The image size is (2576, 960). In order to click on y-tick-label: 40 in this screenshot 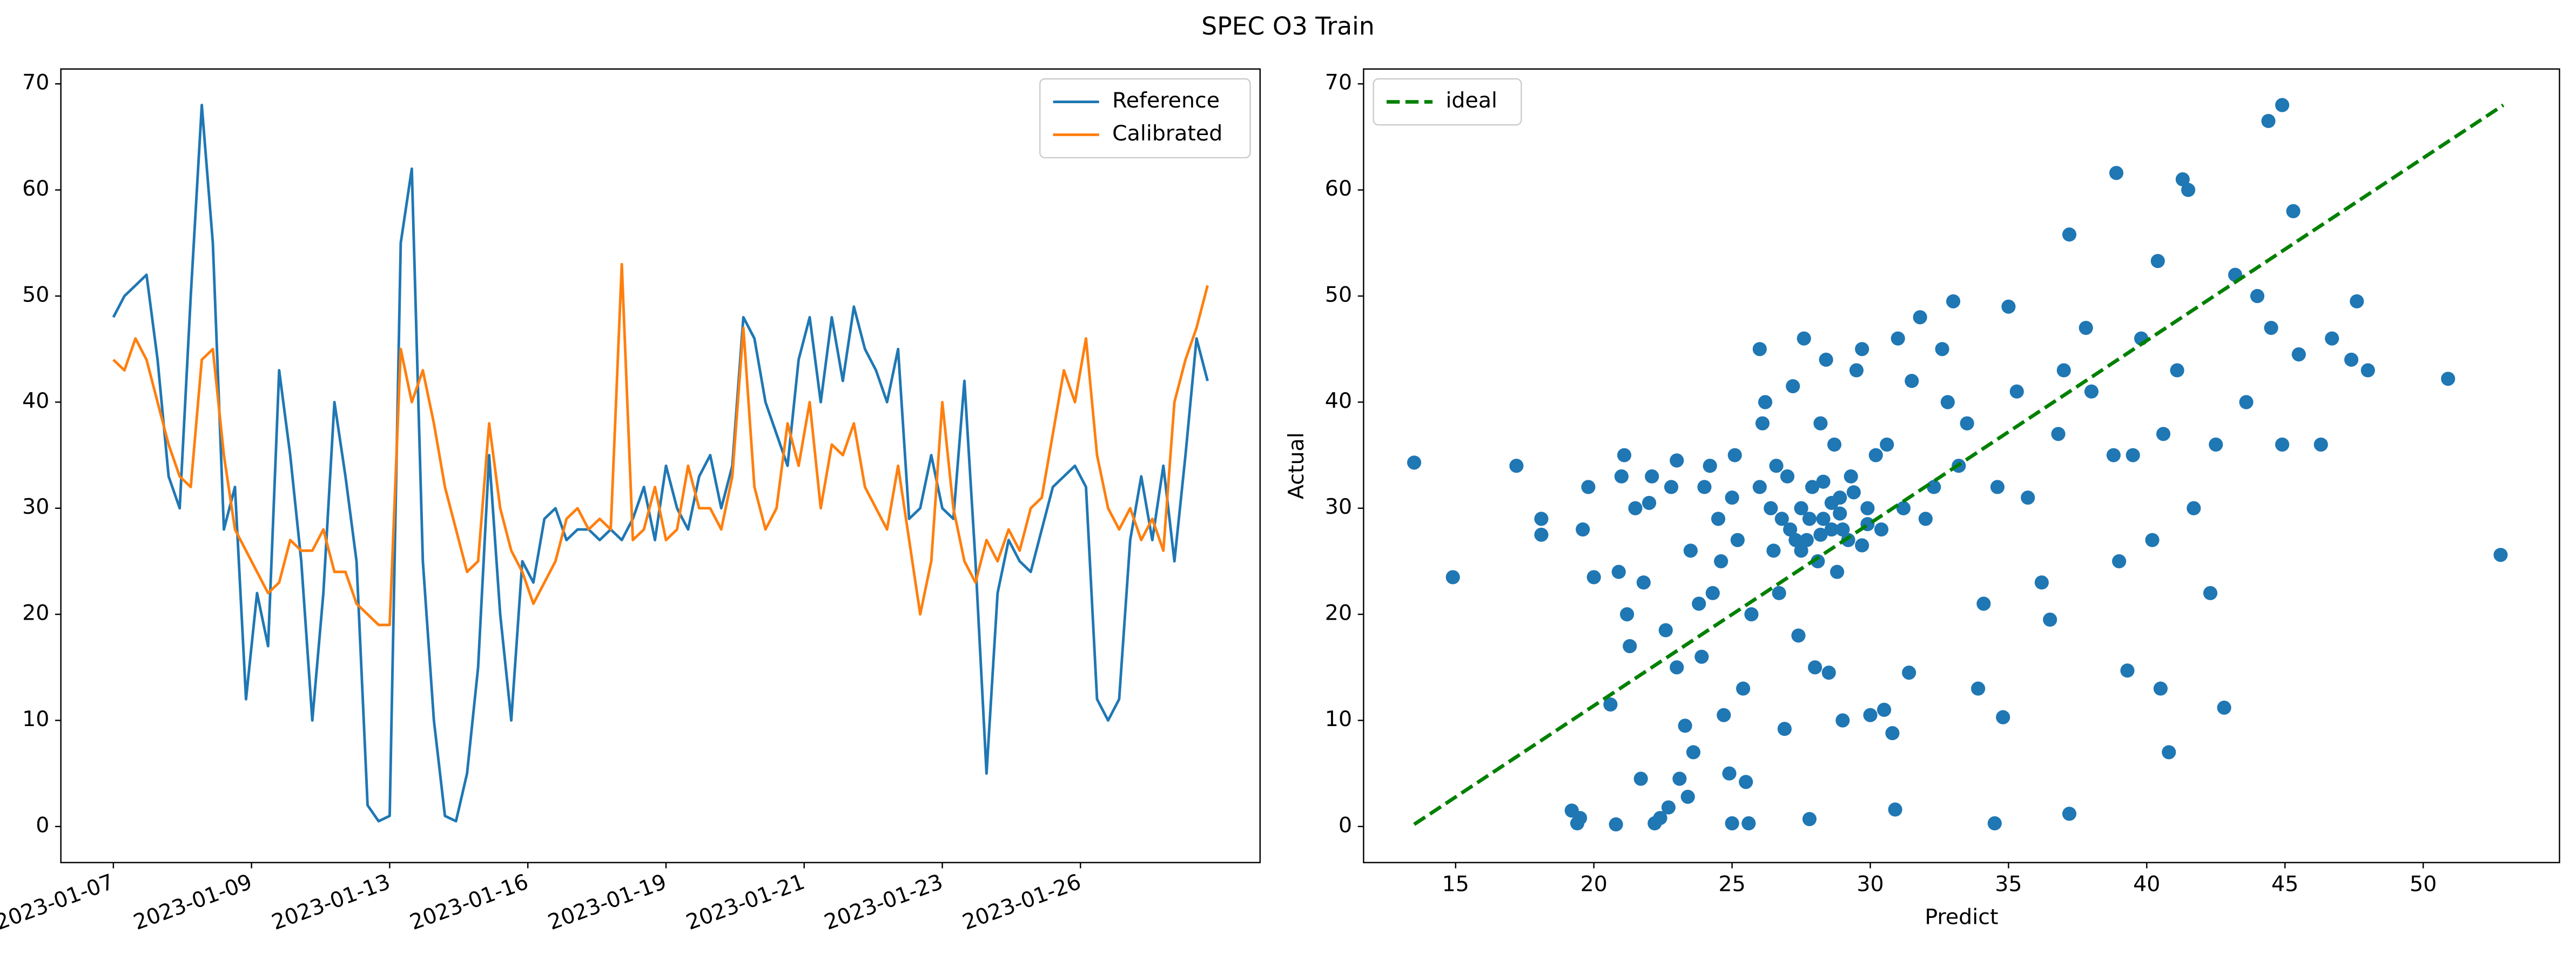, I will do `click(1338, 400)`.